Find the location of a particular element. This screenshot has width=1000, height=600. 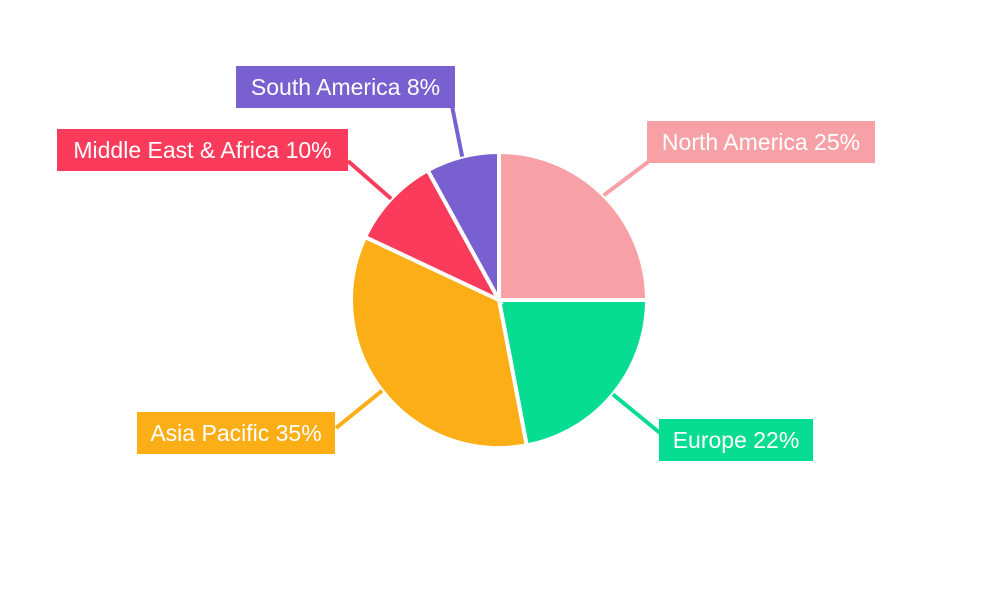

pie-slice-middle-east-africa is located at coordinates (433, 236).